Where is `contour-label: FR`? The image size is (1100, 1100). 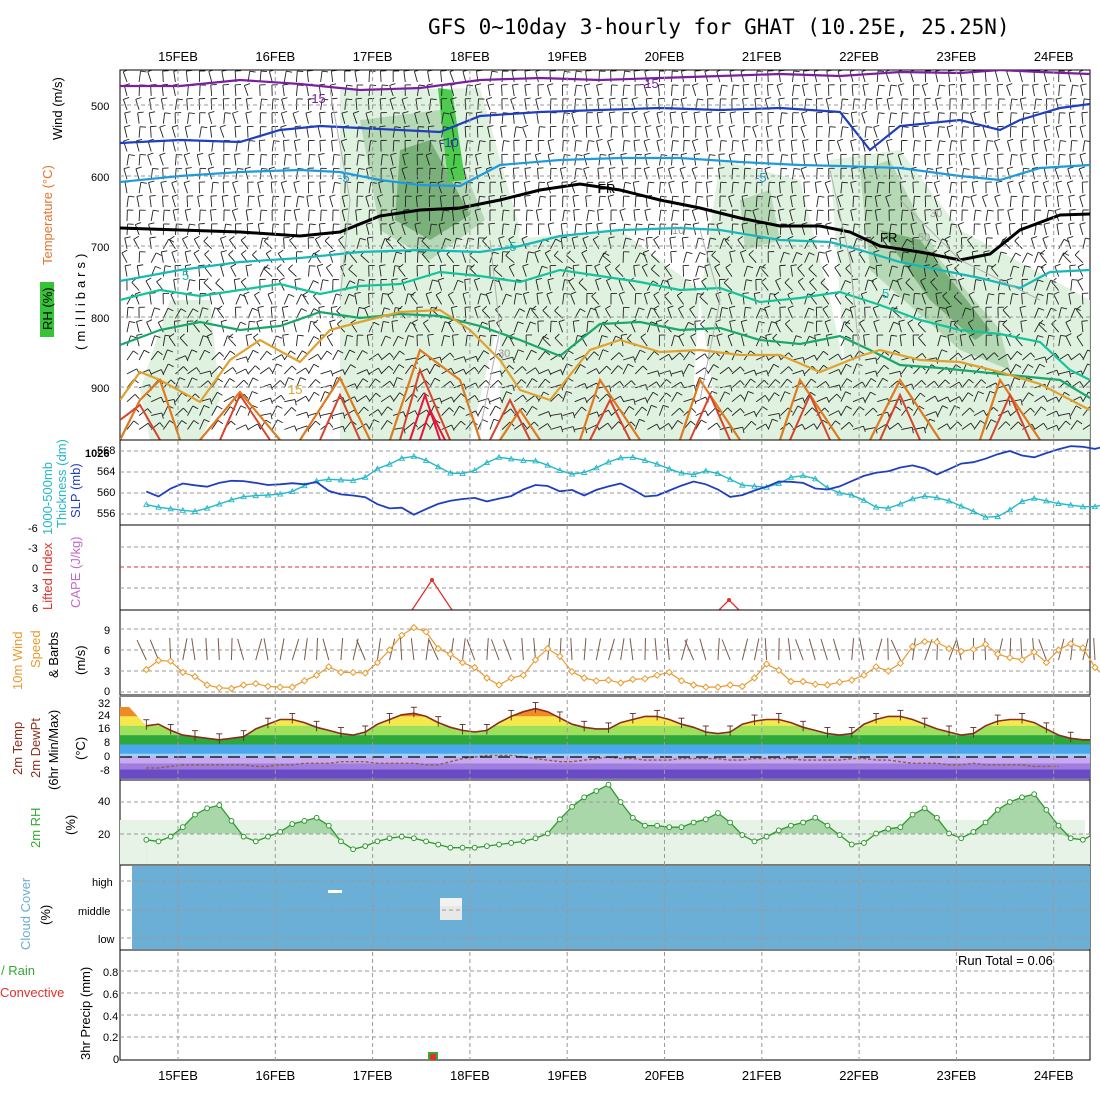
contour-label: FR is located at coordinates (606, 188).